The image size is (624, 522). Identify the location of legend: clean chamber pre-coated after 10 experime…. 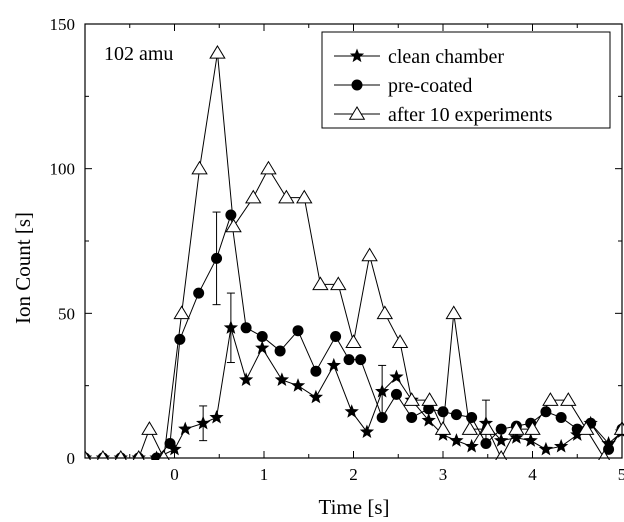
(466, 80).